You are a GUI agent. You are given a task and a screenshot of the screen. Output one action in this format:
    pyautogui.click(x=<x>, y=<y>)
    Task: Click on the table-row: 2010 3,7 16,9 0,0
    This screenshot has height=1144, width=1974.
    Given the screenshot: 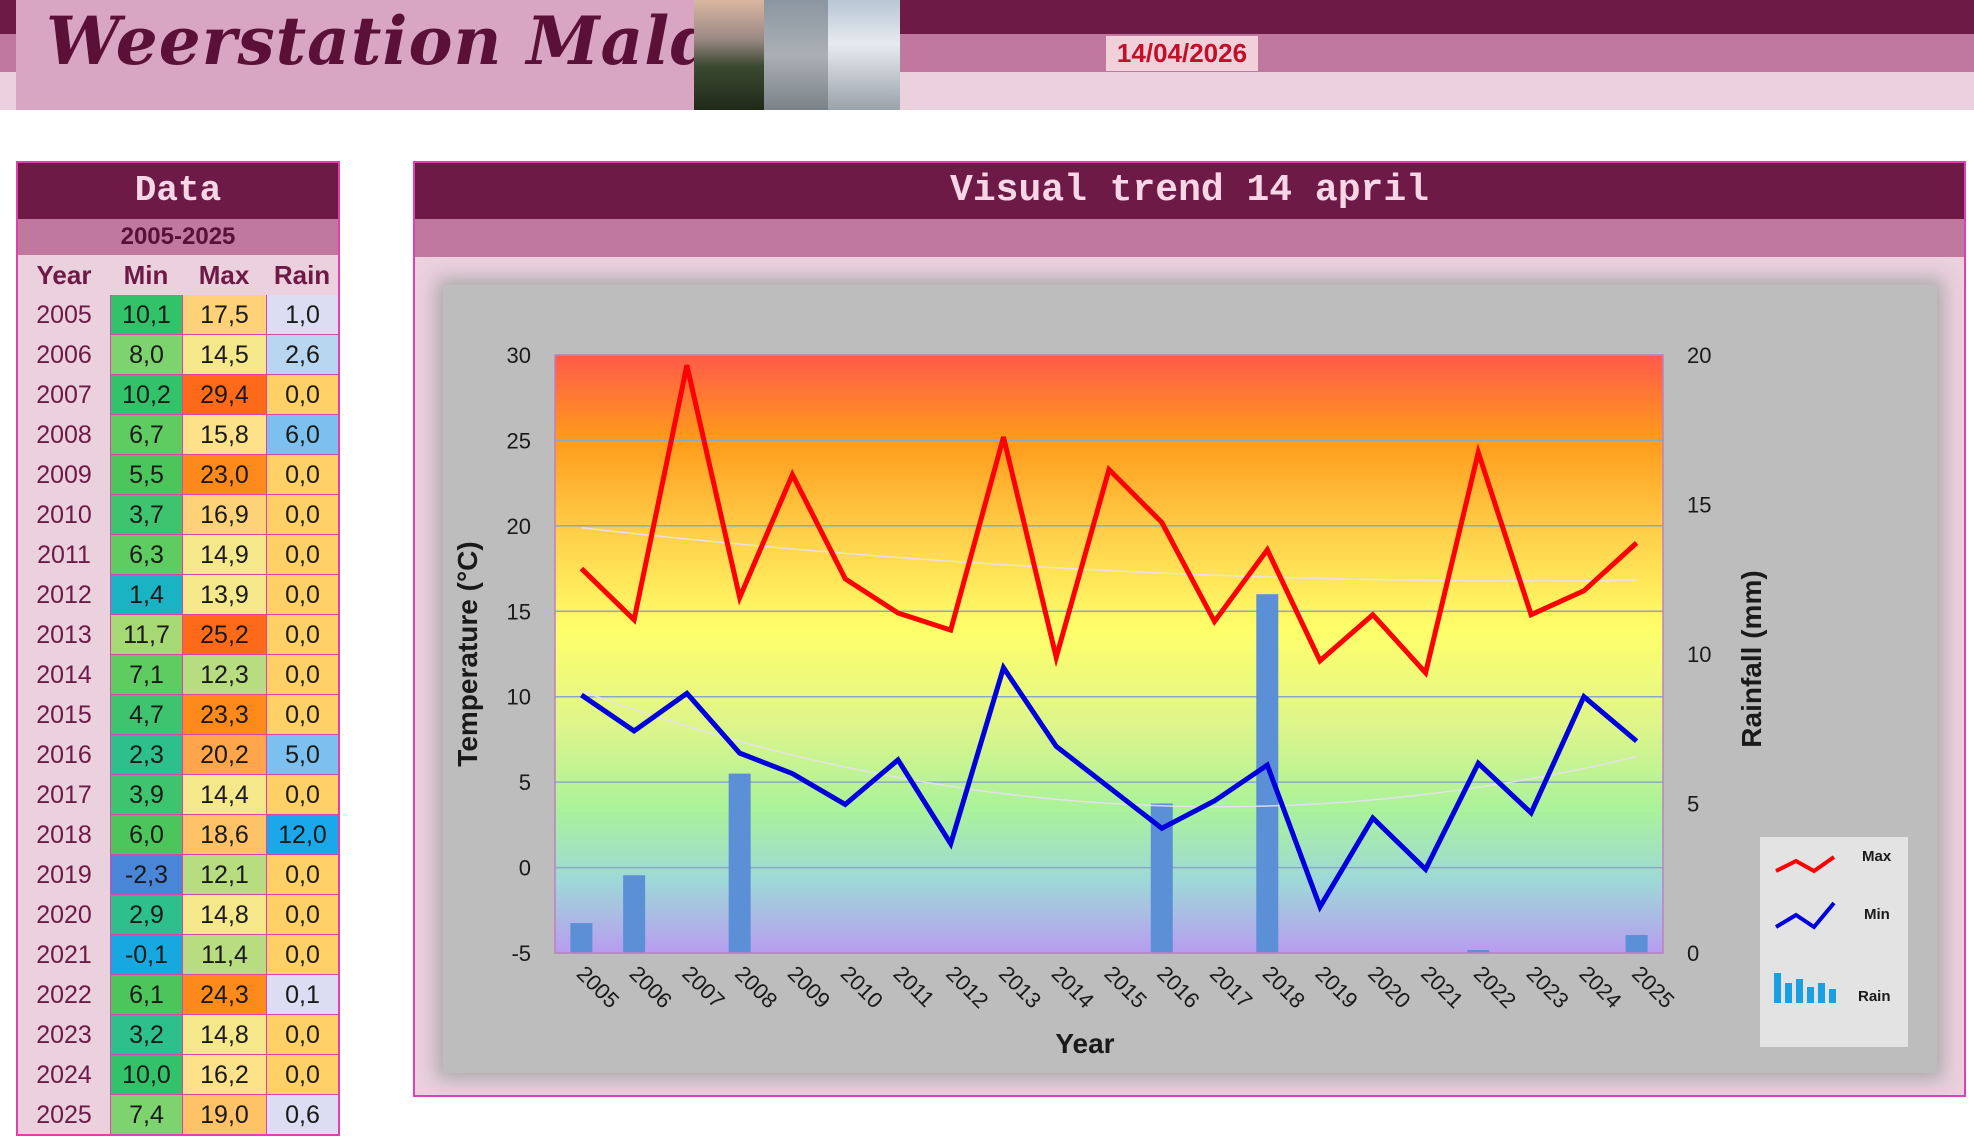 What is the action you would take?
    pyautogui.click(x=178, y=515)
    